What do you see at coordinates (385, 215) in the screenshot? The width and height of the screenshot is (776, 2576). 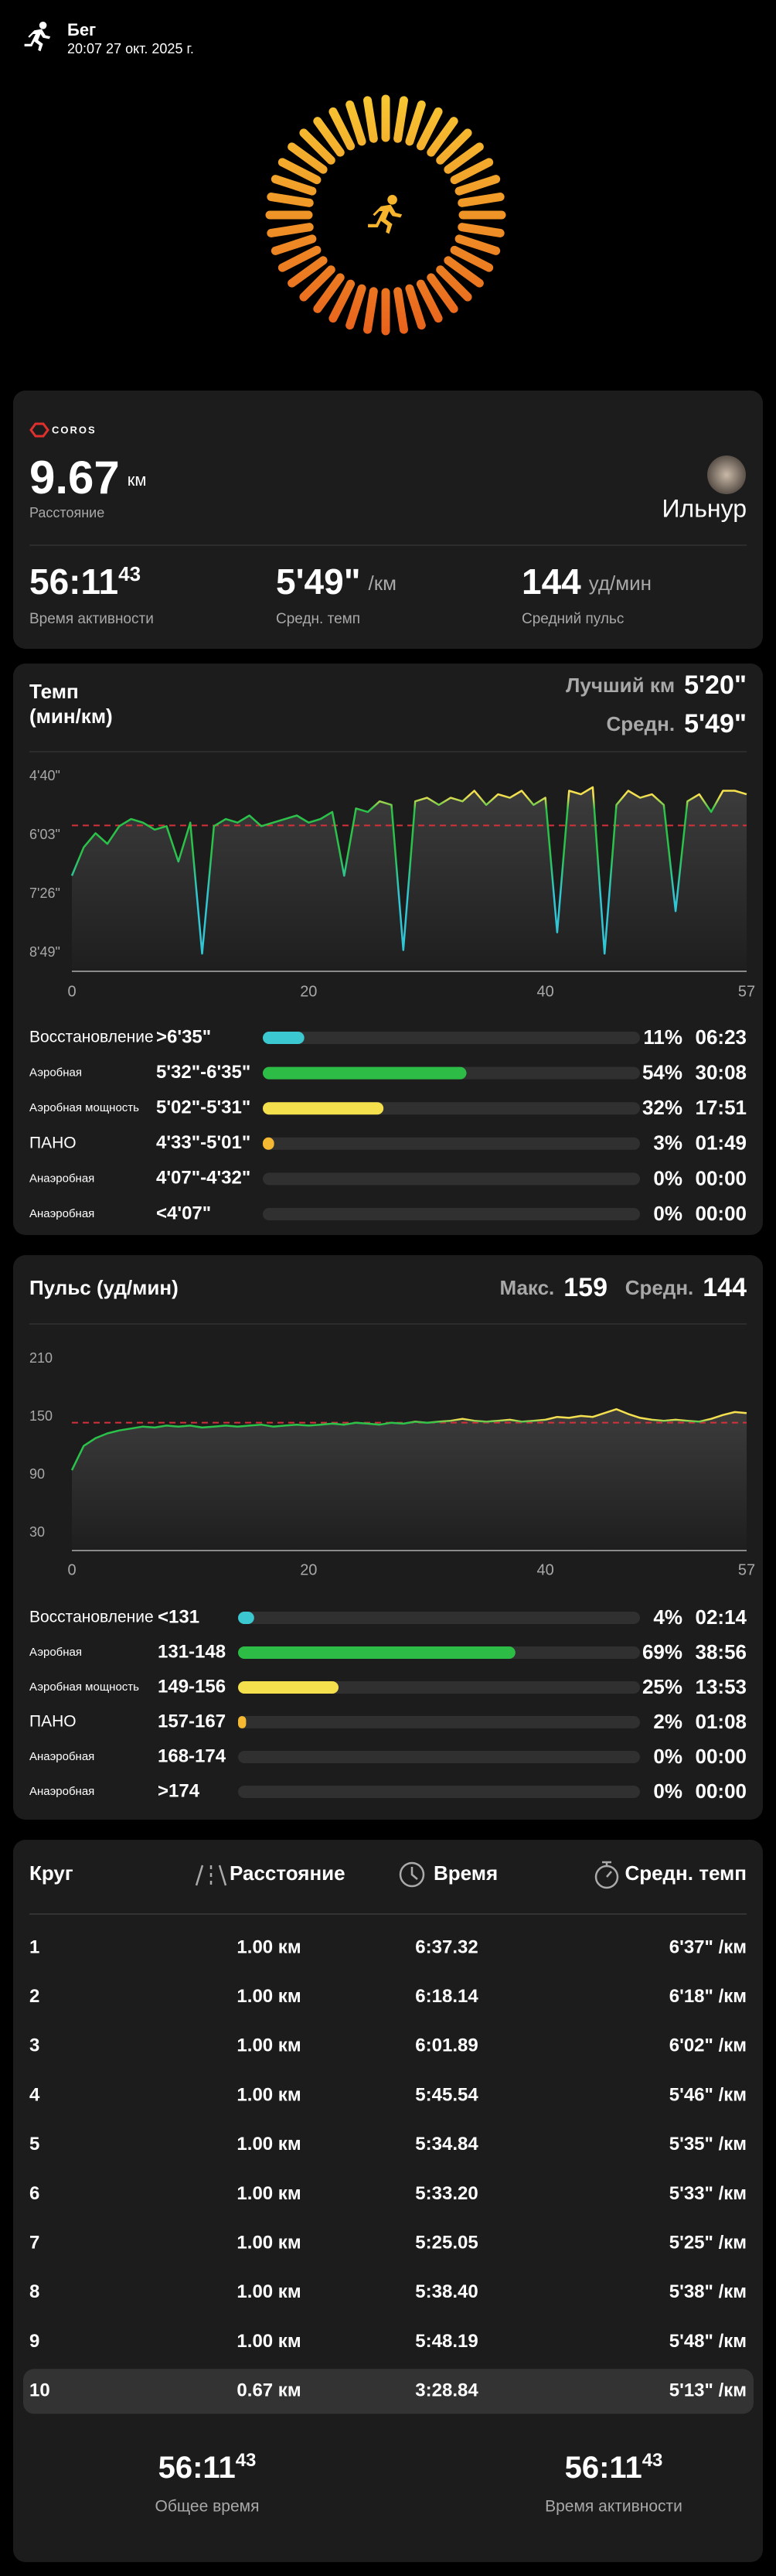 I see `activity-ring` at bounding box center [385, 215].